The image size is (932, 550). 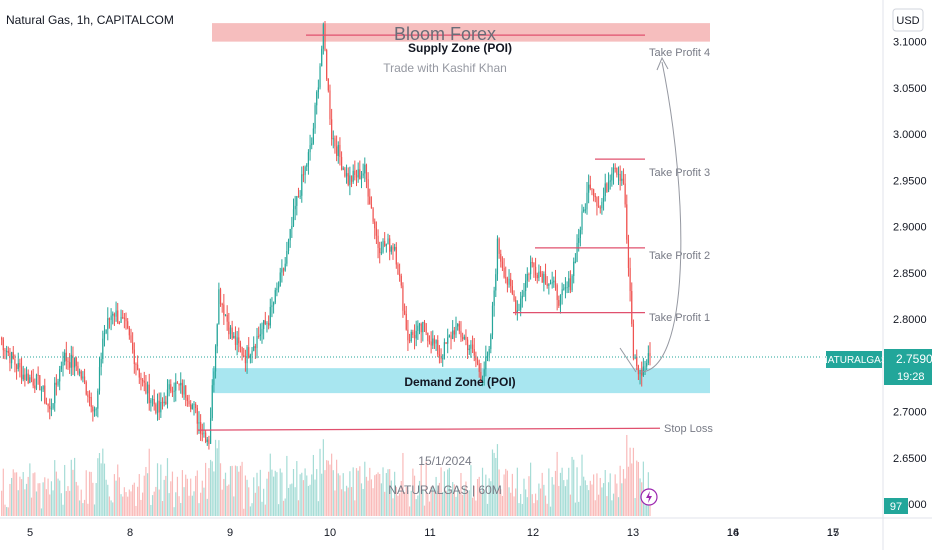 I want to click on take-profit-2-label: Take Profit 2, so click(x=679, y=256).